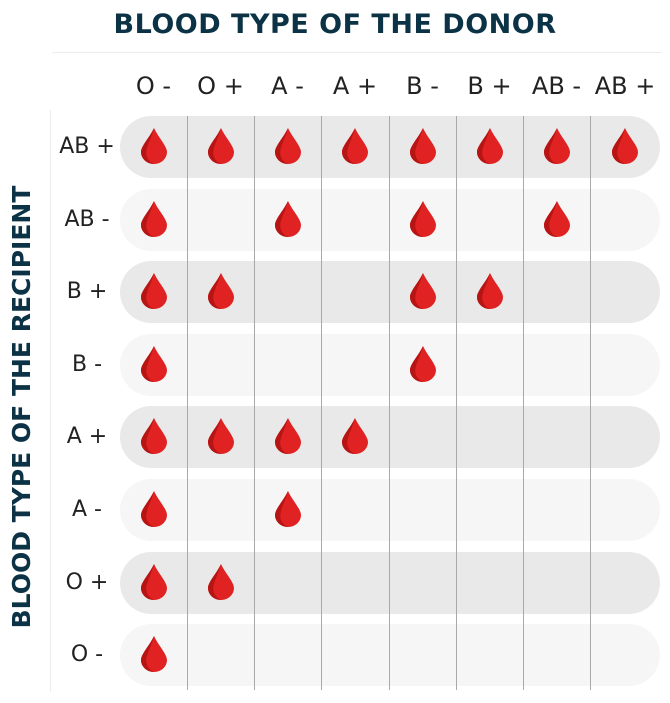  Describe the element at coordinates (556, 86) in the screenshot. I see `donor-column-header: AB -` at that location.